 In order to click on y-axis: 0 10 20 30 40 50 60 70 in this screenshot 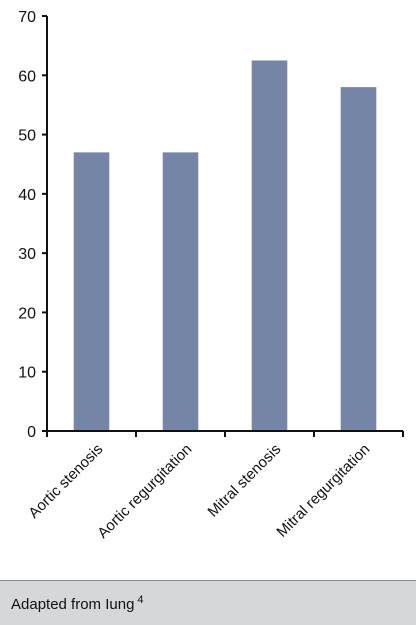, I will do `click(33, 225)`.